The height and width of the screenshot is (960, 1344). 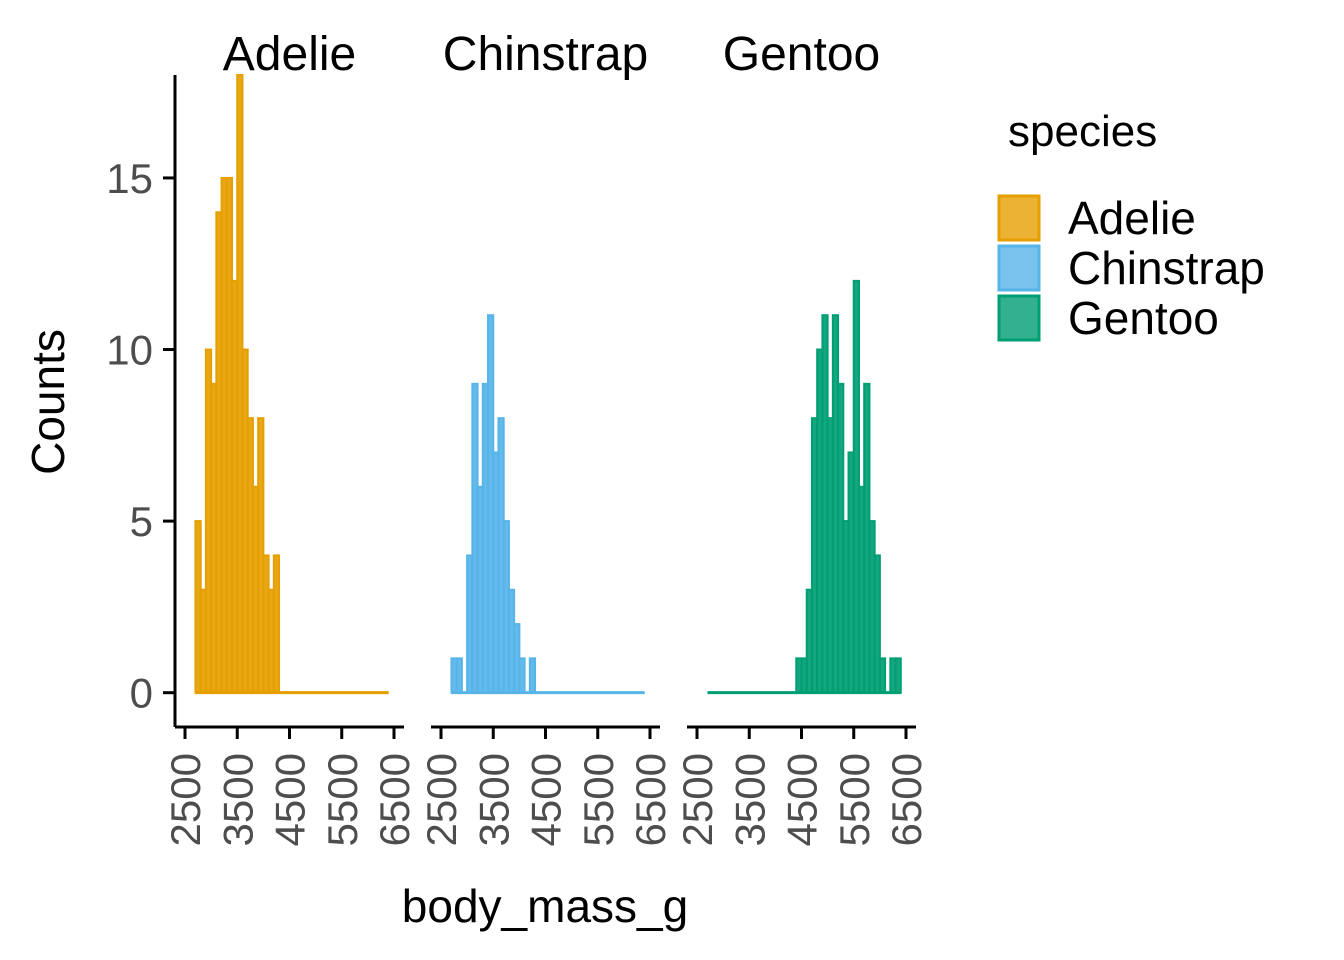 What do you see at coordinates (545, 54) in the screenshot?
I see `facet-strip-label: Chinstrap` at bounding box center [545, 54].